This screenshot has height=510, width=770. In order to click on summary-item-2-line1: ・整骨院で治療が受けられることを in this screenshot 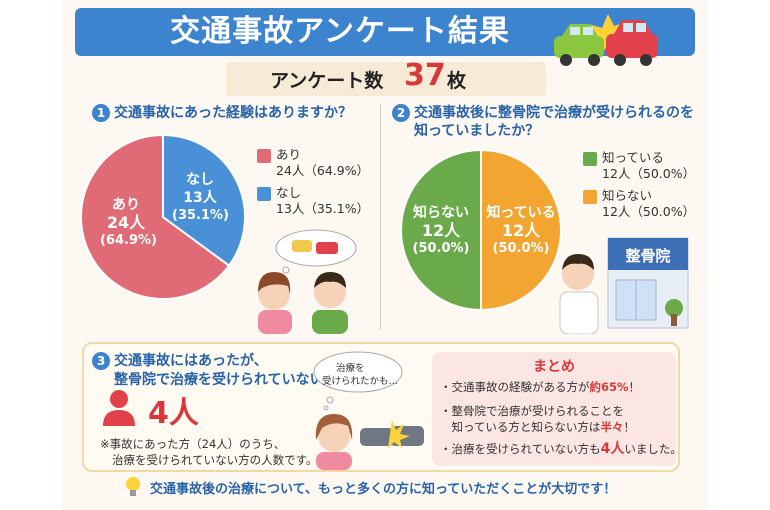, I will do `click(532, 411)`.